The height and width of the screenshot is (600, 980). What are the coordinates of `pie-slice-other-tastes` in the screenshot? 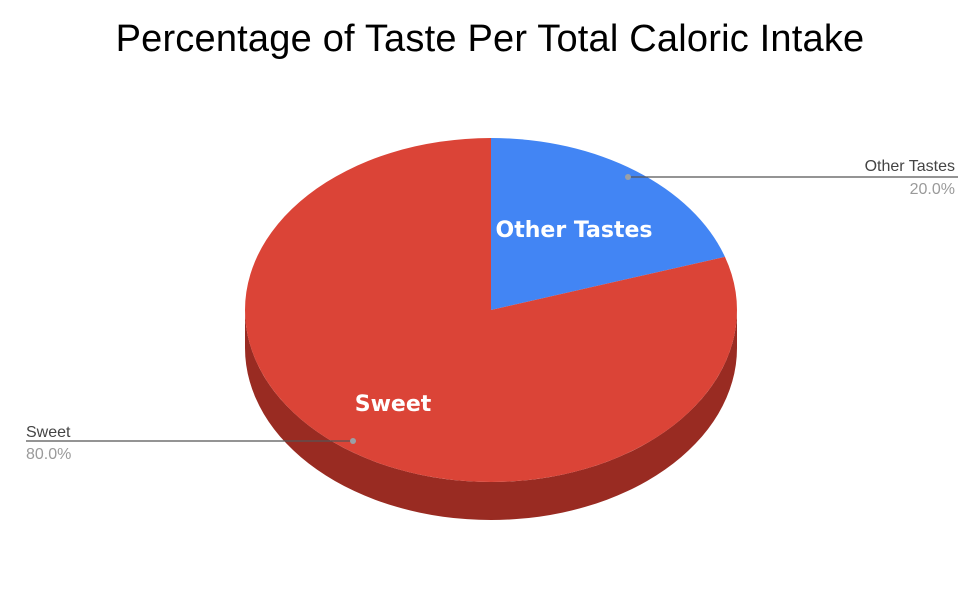 It's located at (608, 224).